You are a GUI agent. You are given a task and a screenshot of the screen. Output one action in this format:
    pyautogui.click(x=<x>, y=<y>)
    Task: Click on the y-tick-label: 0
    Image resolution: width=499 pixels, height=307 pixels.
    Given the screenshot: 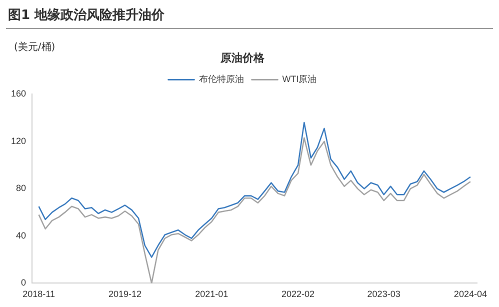 What is the action you would take?
    pyautogui.click(x=23, y=283)
    